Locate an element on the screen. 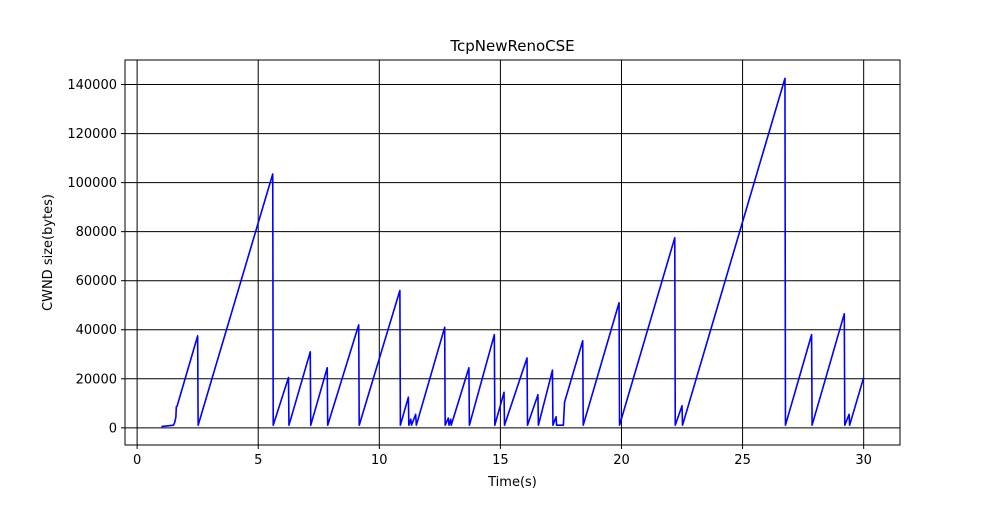 This screenshot has width=1000, height=505. x-tick-label: 5 is located at coordinates (258, 460).